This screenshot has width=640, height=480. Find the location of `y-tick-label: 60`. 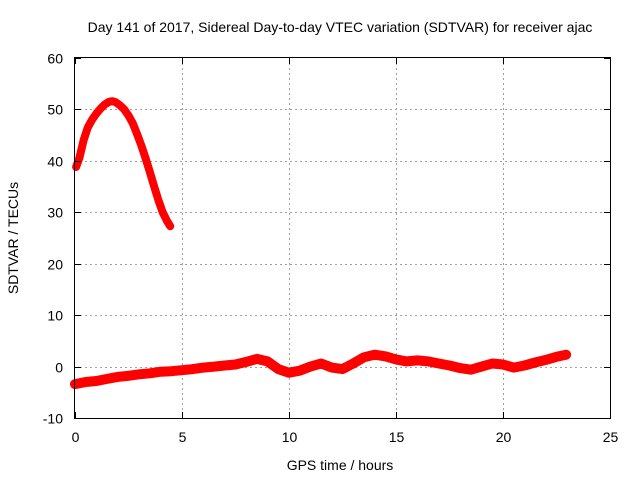

y-tick-label: 60 is located at coordinates (55, 59).